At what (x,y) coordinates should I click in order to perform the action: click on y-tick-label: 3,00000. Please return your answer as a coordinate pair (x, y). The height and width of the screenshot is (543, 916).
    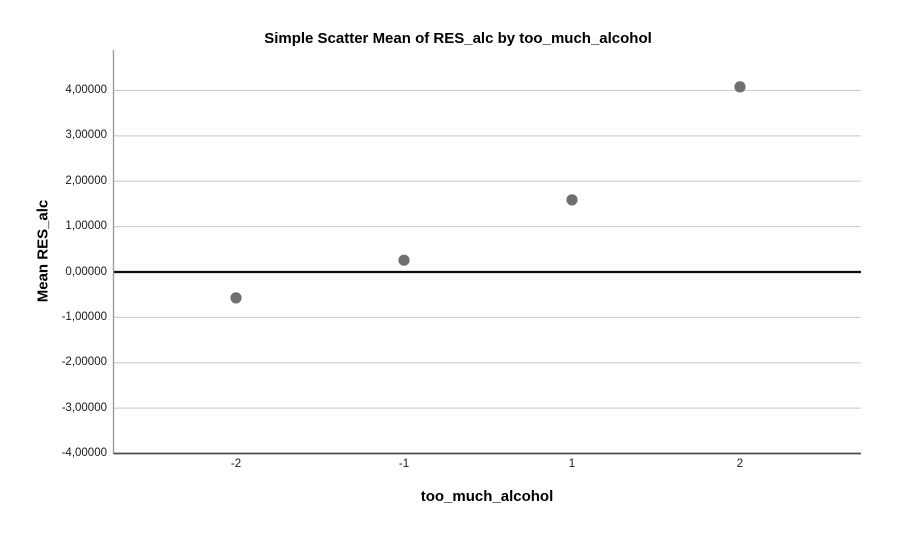
    Looking at the image, I should click on (86, 135).